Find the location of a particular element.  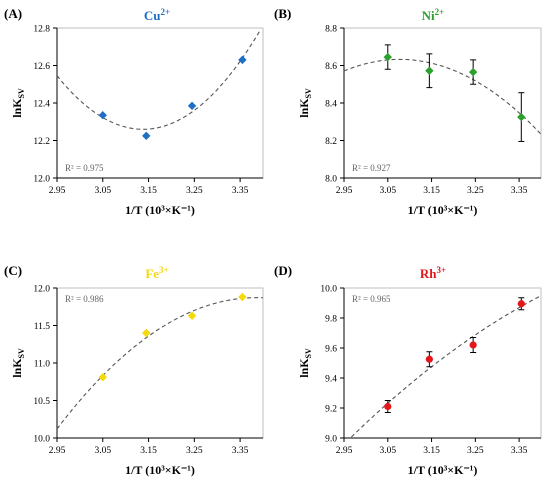

y-tick-label: 11.5 is located at coordinates (42, 327).